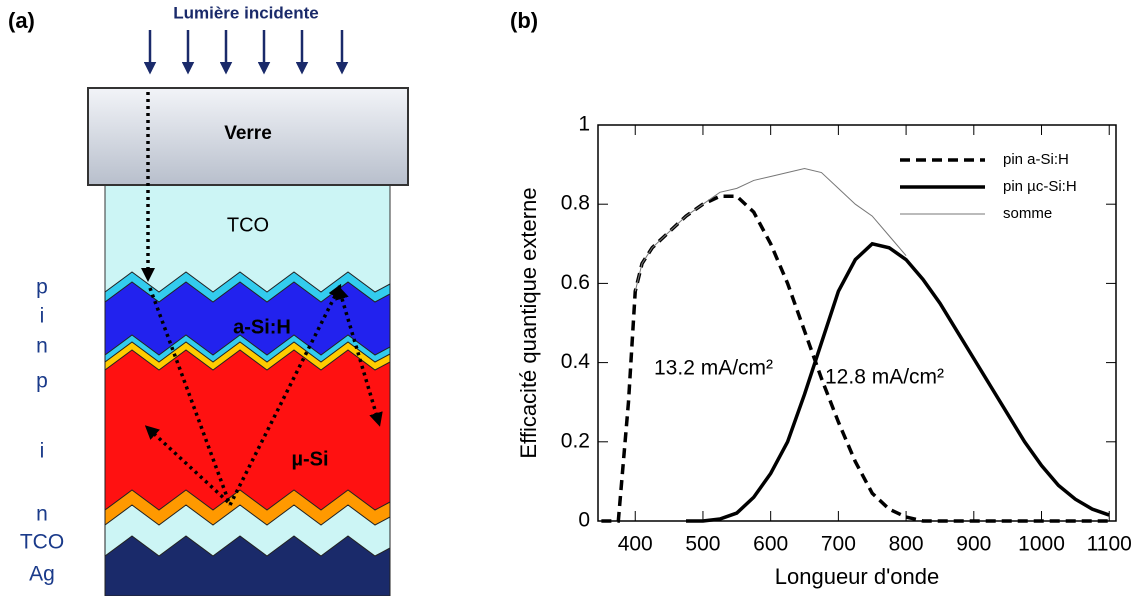 Image resolution: width=1145 pixels, height=601 pixels. What do you see at coordinates (247, 566) in the screenshot?
I see `layer` at bounding box center [247, 566].